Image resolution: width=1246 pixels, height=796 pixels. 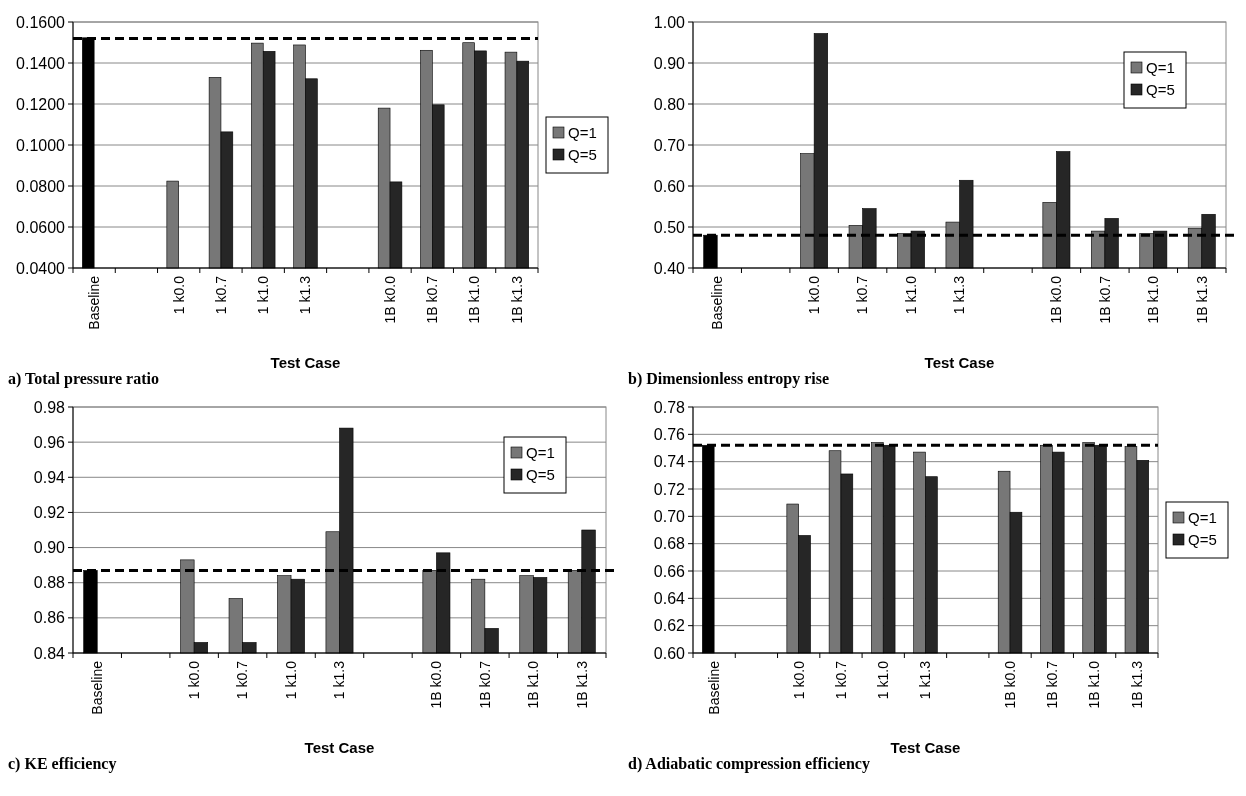 I want to click on y-tick-label: 0.1600, so click(x=41, y=22).